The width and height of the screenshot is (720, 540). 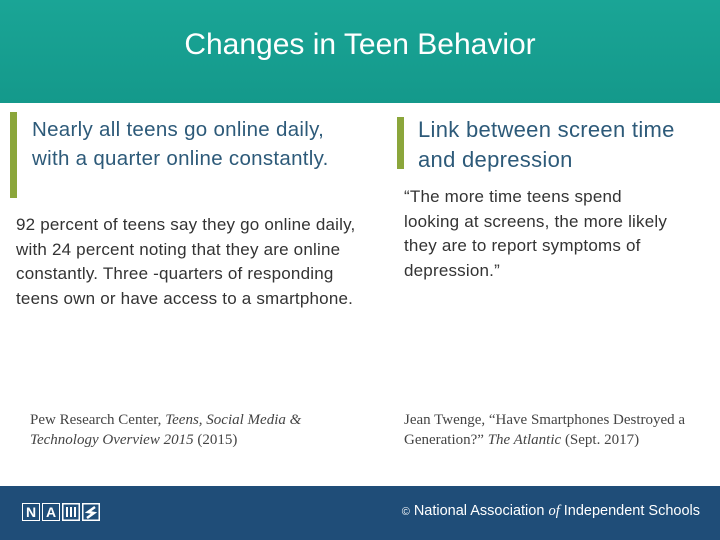 I want to click on copyright: ©, so click(x=405, y=512).